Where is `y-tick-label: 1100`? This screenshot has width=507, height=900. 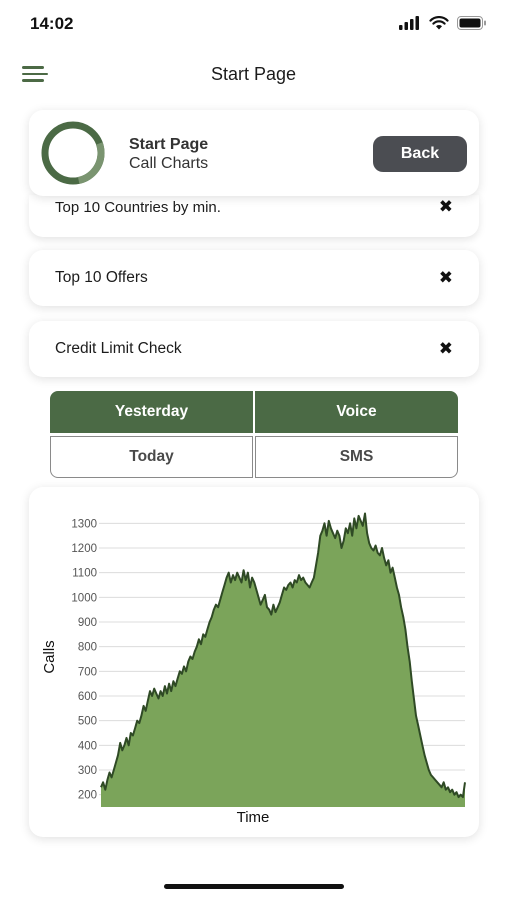
y-tick-label: 1100 is located at coordinates (84, 574).